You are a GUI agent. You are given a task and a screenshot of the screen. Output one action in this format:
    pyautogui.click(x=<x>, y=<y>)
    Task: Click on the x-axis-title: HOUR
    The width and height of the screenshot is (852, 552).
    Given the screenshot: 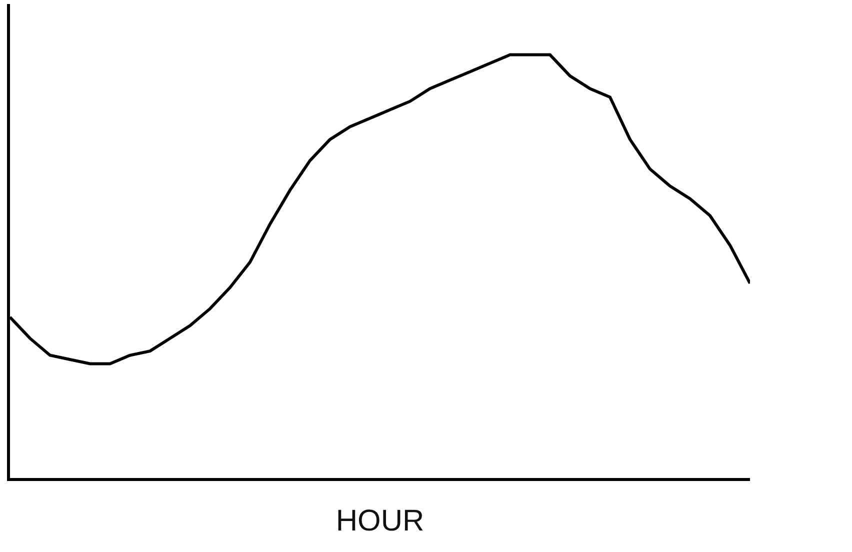 What is the action you would take?
    pyautogui.click(x=380, y=521)
    